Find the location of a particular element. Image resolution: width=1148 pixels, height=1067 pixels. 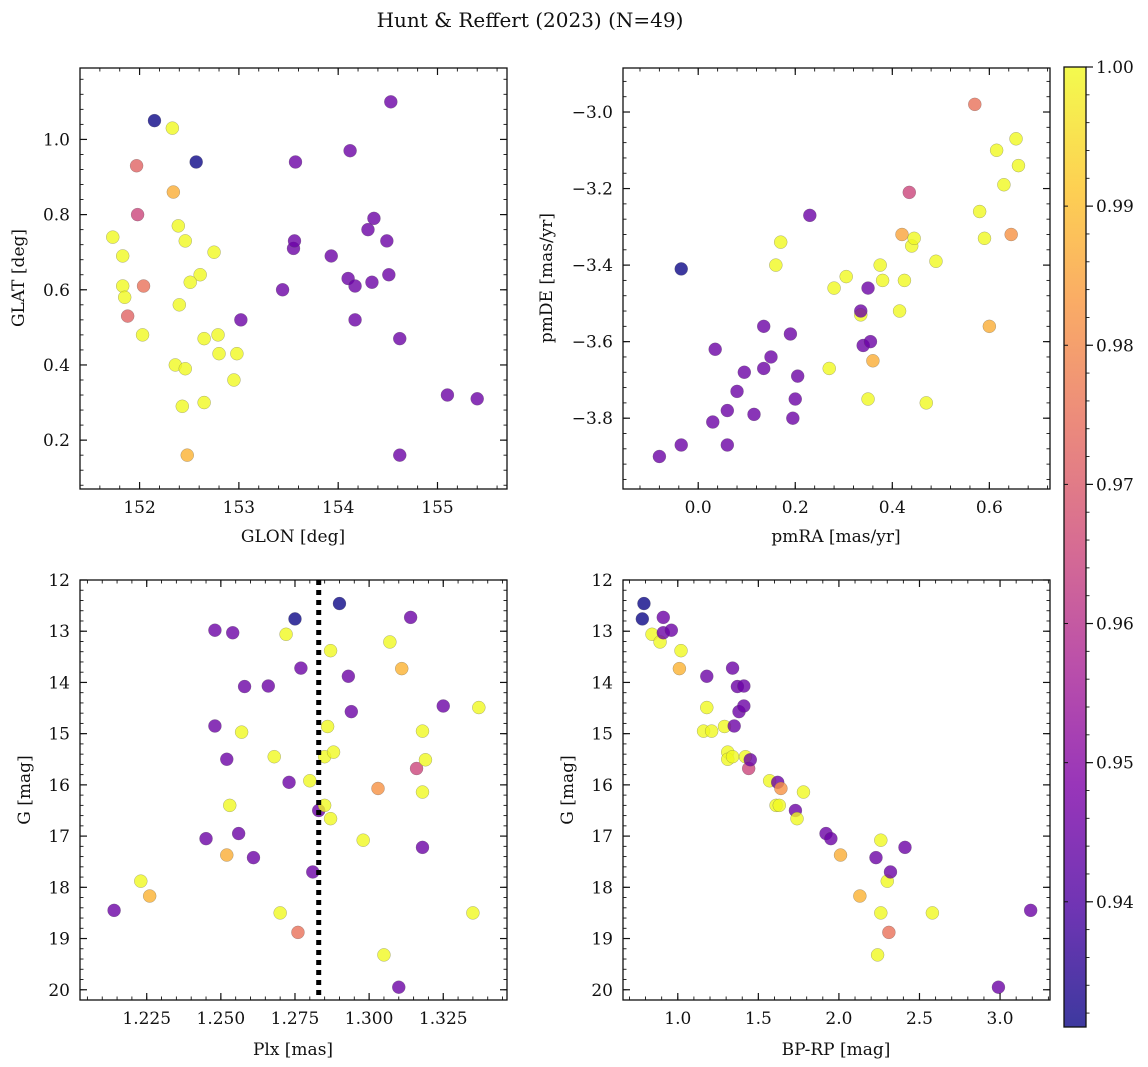

y-tick-label: 0.8 is located at coordinates (56, 216).